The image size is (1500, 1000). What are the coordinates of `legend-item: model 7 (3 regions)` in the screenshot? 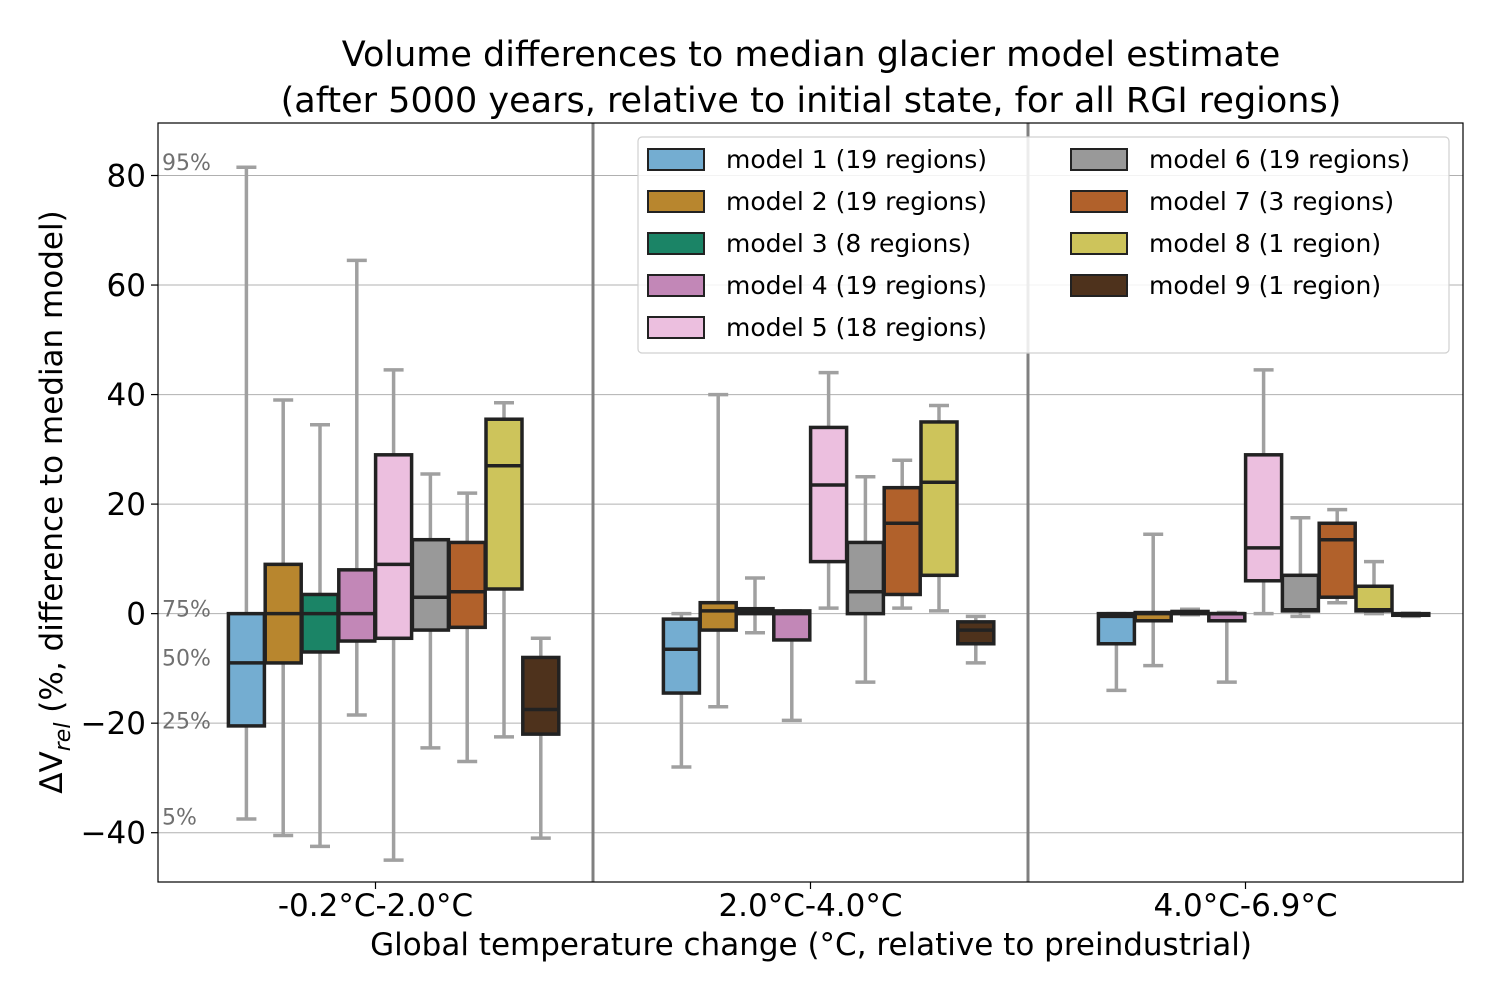 It's located at (1232, 201).